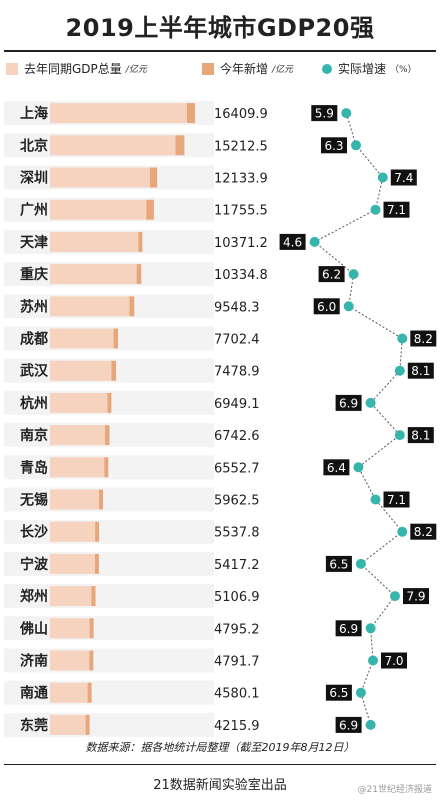 The width and height of the screenshot is (440, 800). I want to click on gdp-value-label: 5537.8, so click(237, 533).